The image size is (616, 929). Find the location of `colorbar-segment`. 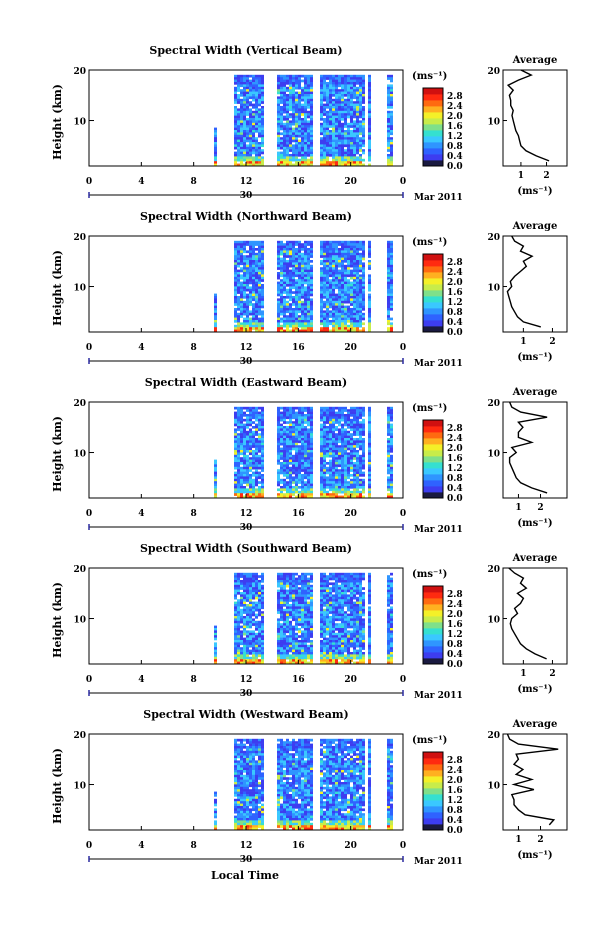

colorbar-segment is located at coordinates (433, 299).